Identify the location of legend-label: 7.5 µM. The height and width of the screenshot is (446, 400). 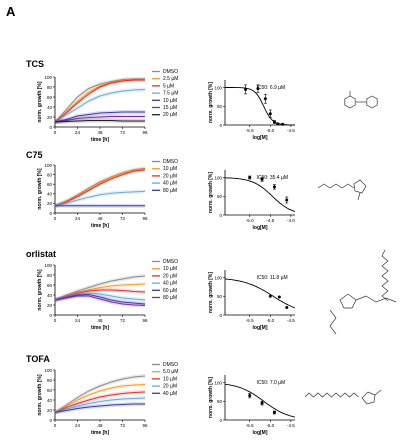
(170, 94).